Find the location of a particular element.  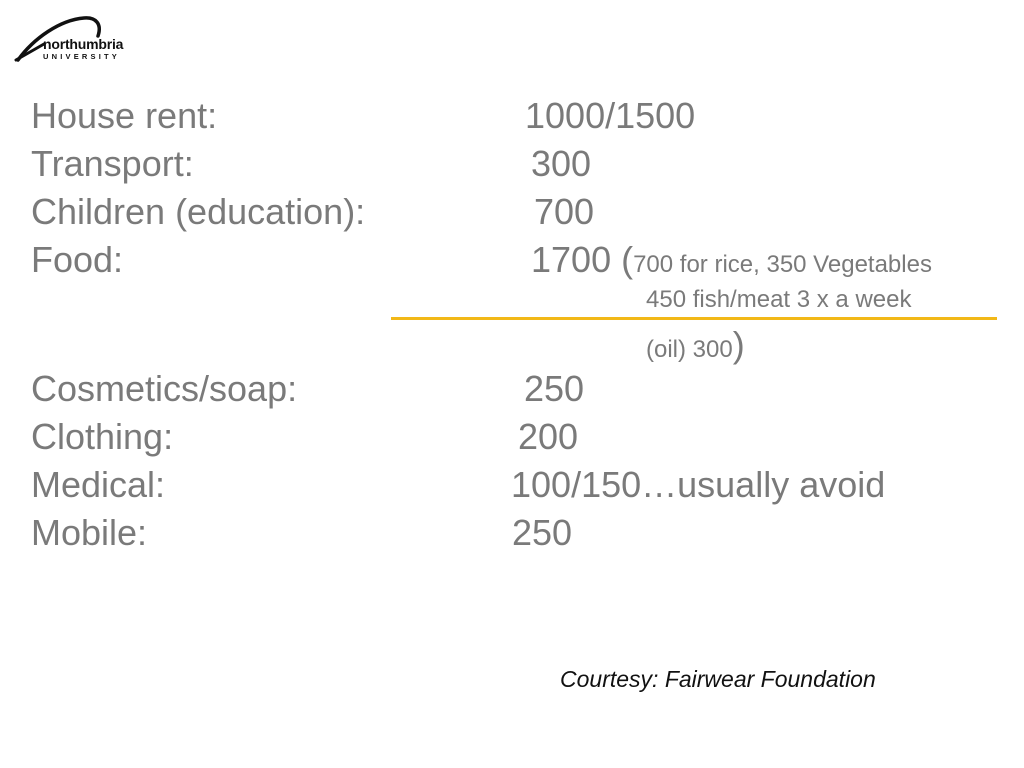

value-clothing: 200 is located at coordinates (548, 436).